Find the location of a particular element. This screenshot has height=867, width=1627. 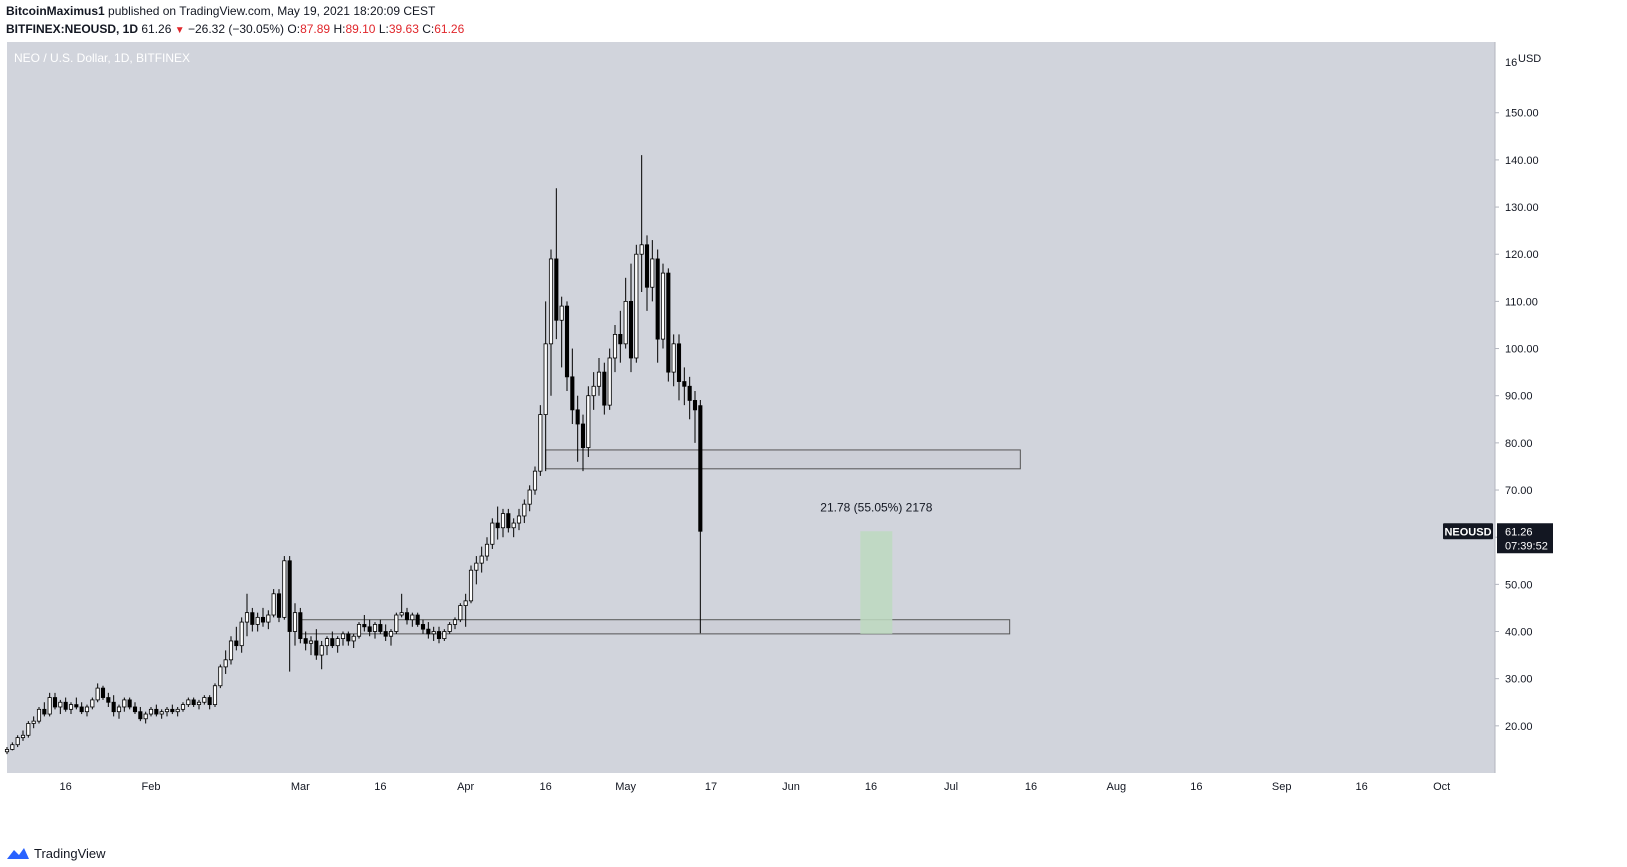

y-tick-label: 120.00 is located at coordinates (1522, 255).